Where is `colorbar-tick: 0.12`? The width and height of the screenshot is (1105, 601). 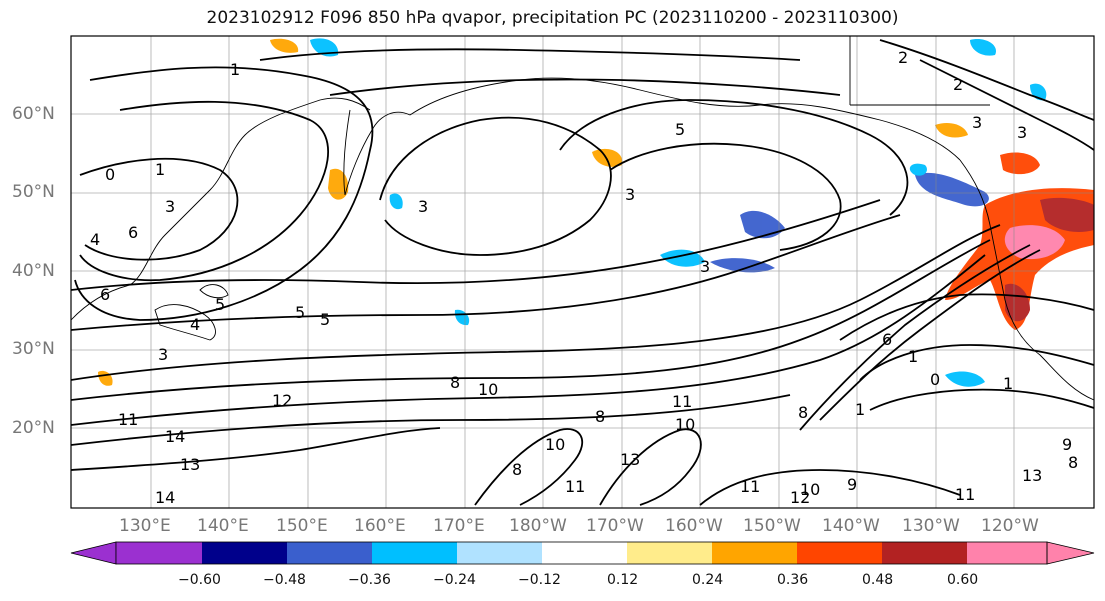 colorbar-tick: 0.12 is located at coordinates (623, 580).